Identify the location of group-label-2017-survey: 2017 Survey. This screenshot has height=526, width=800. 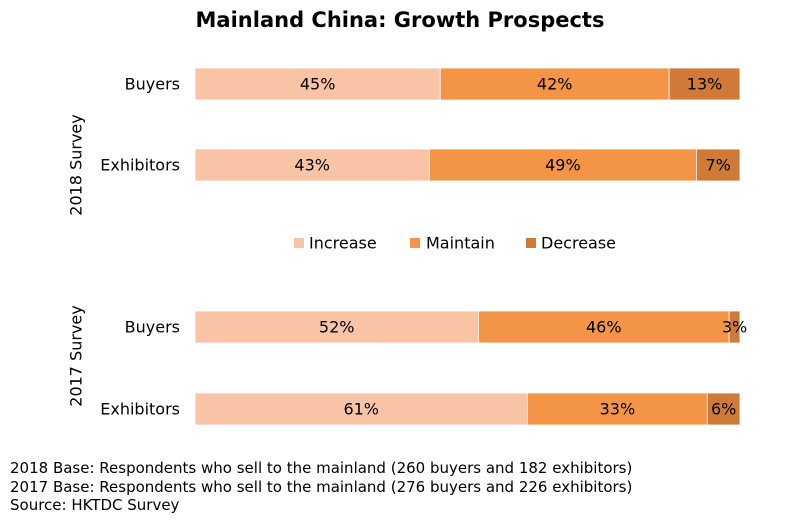
(76, 355).